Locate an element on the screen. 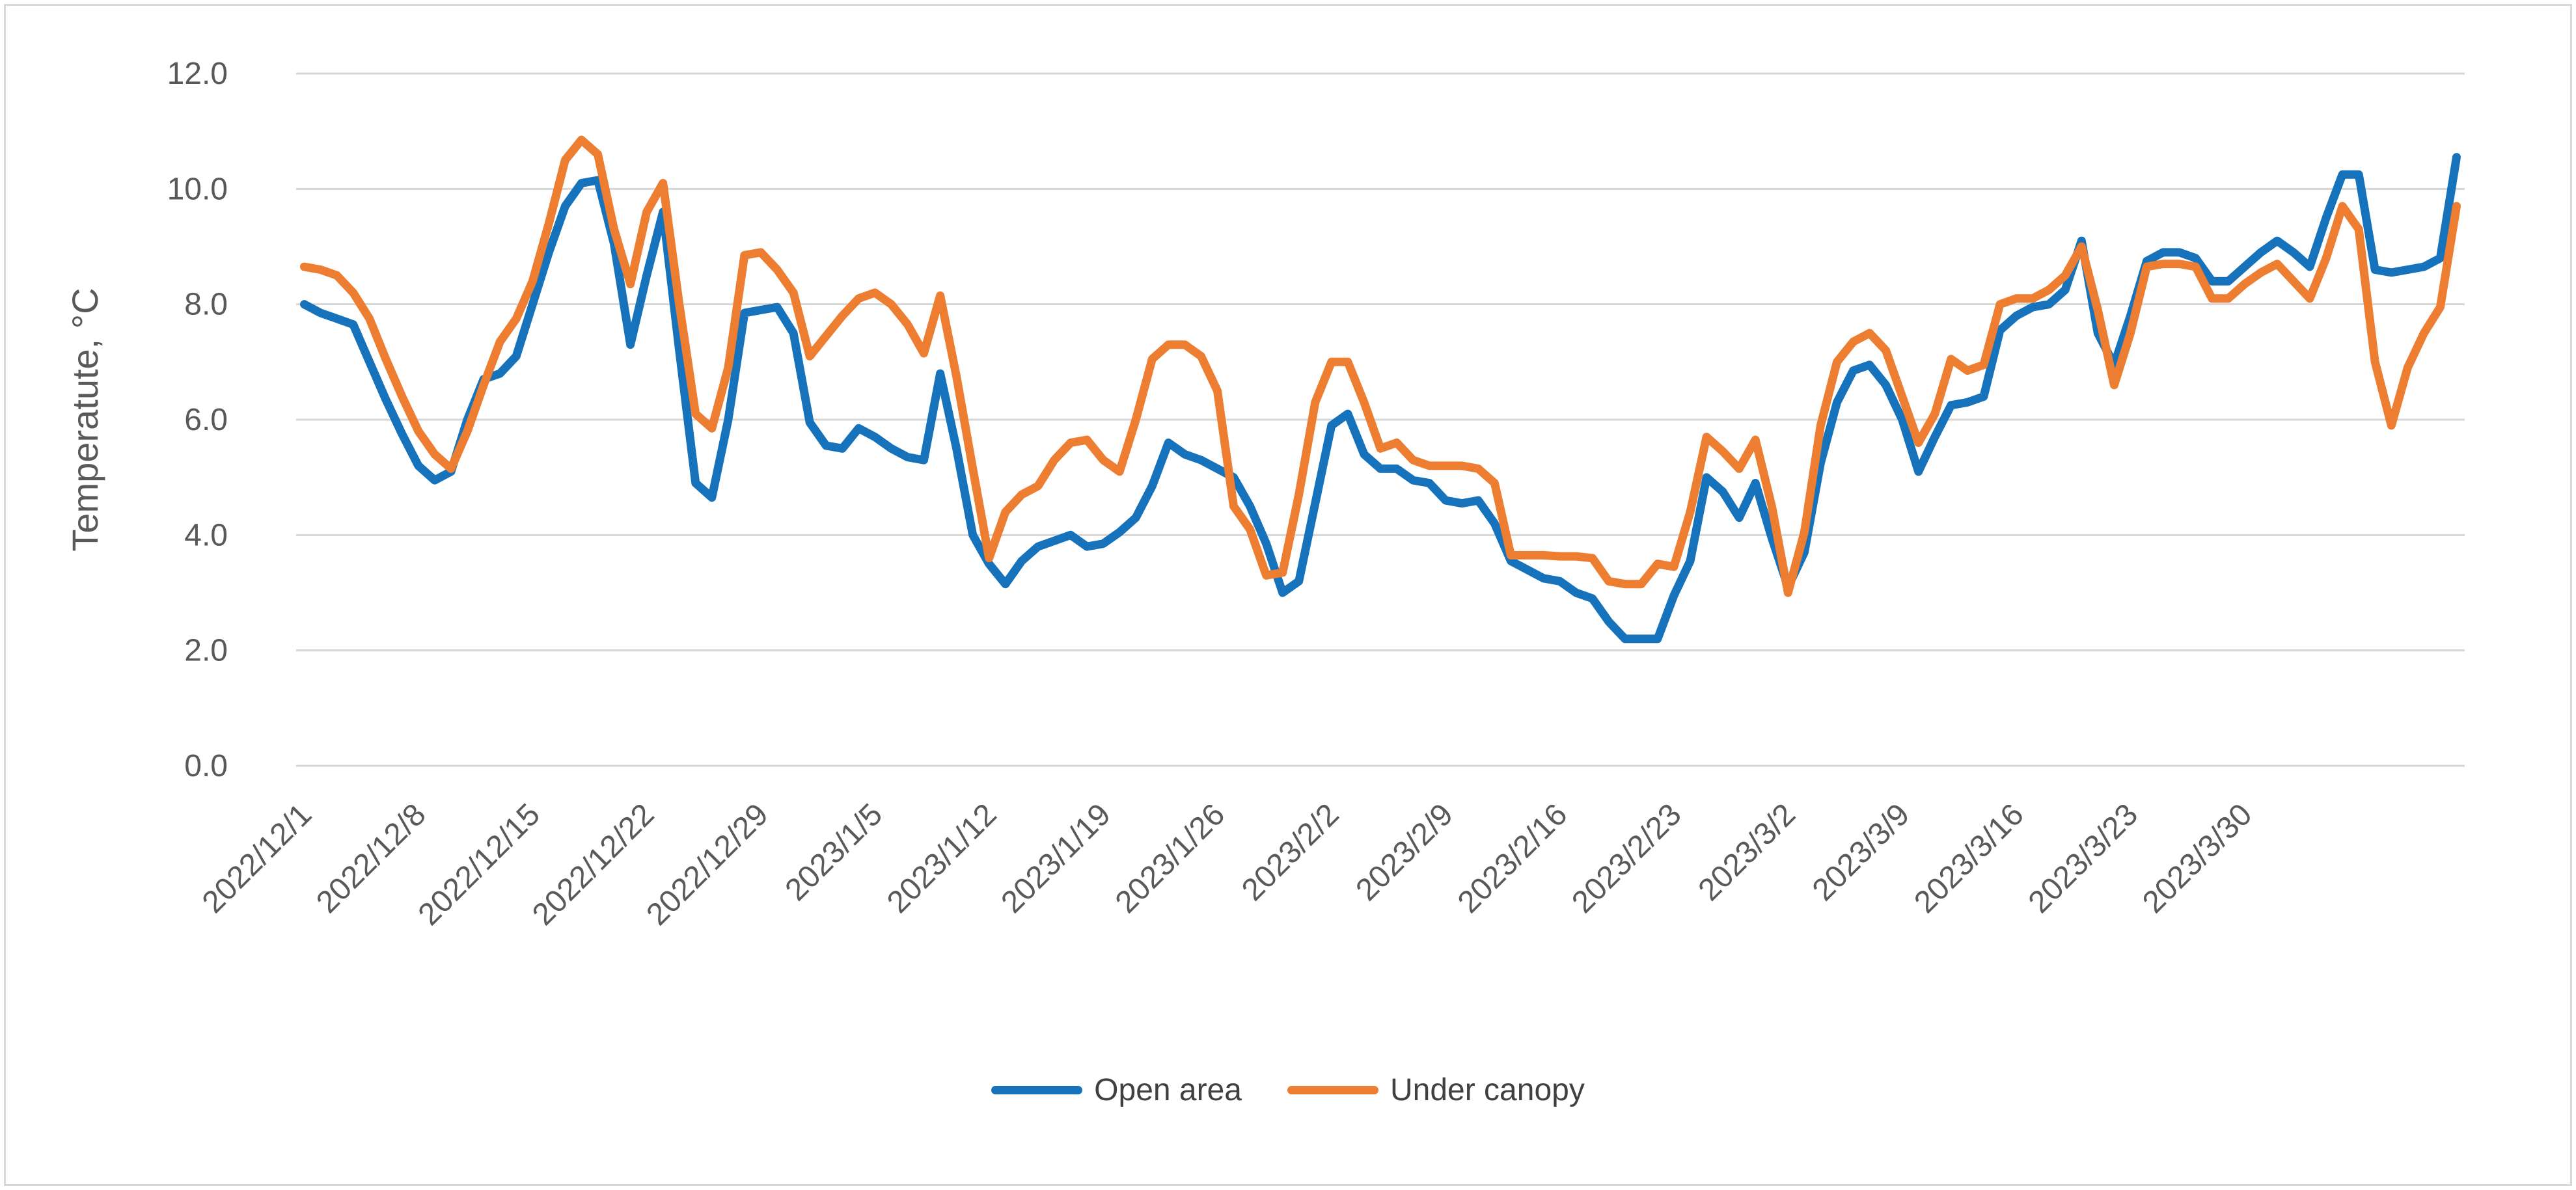 The width and height of the screenshot is (2576, 1190). y-axis-tick-label: 10.0 is located at coordinates (198, 189).